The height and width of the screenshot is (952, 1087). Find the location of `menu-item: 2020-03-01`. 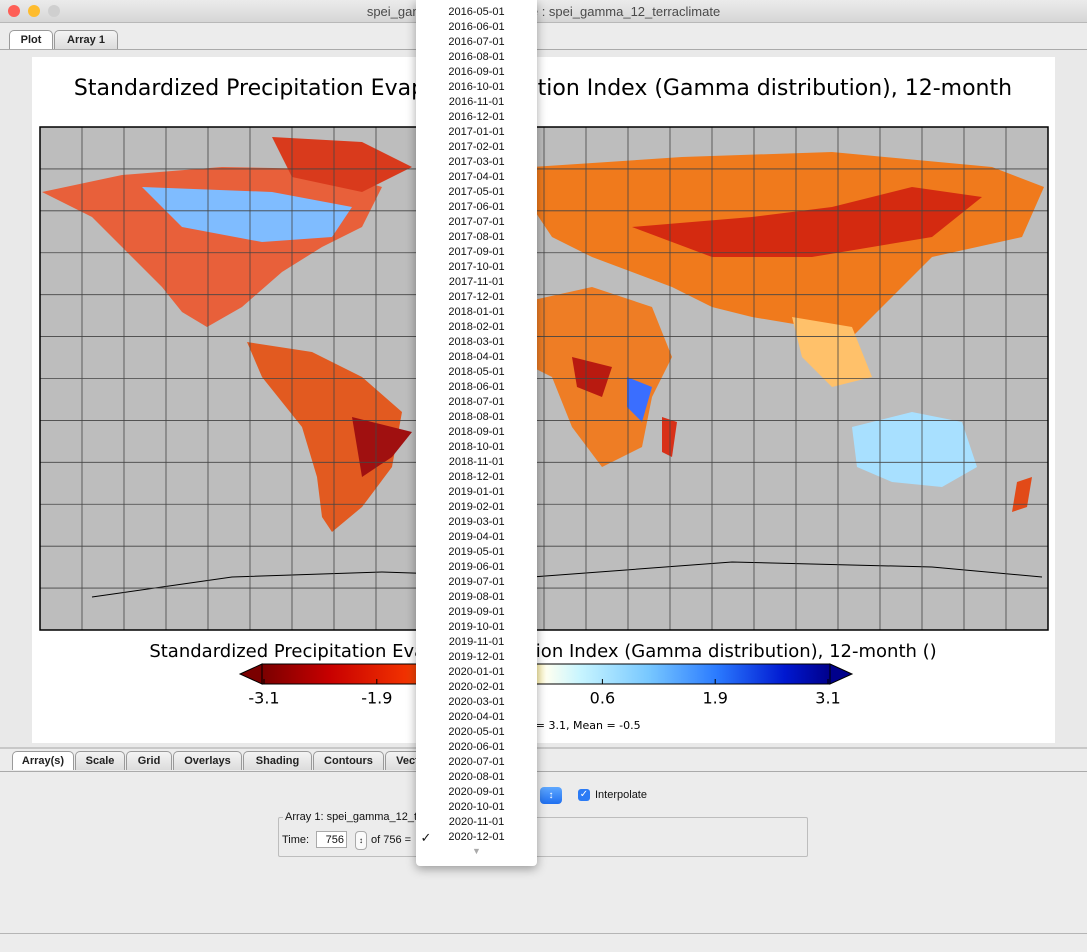

menu-item: 2020-03-01 is located at coordinates (476, 702).